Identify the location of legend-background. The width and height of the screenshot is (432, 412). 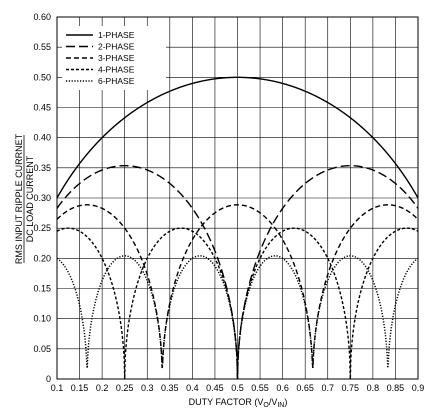
(114, 58).